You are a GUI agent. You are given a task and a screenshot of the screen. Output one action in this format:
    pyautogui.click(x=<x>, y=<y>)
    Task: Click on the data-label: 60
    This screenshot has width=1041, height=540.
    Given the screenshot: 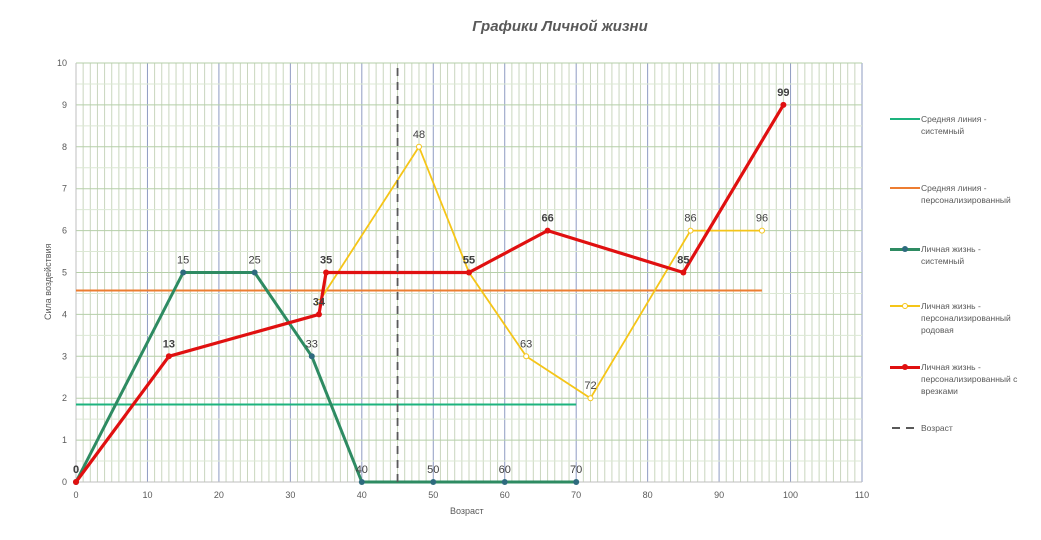 What is the action you would take?
    pyautogui.click(x=505, y=470)
    